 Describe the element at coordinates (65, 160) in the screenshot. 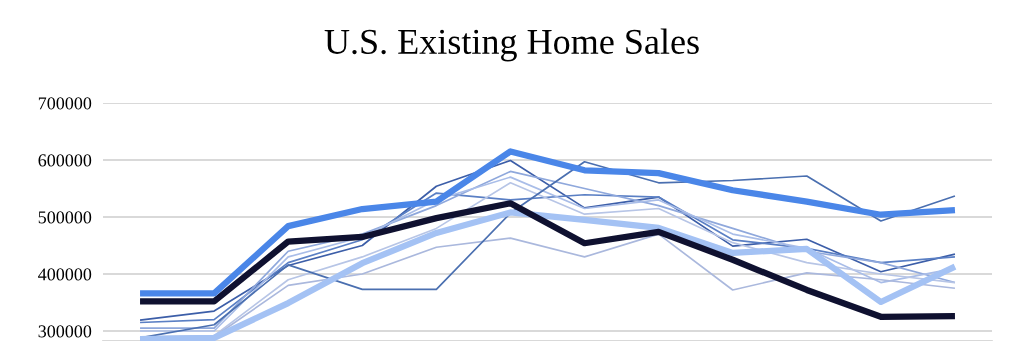

I see `y-tick-label: 600000` at that location.